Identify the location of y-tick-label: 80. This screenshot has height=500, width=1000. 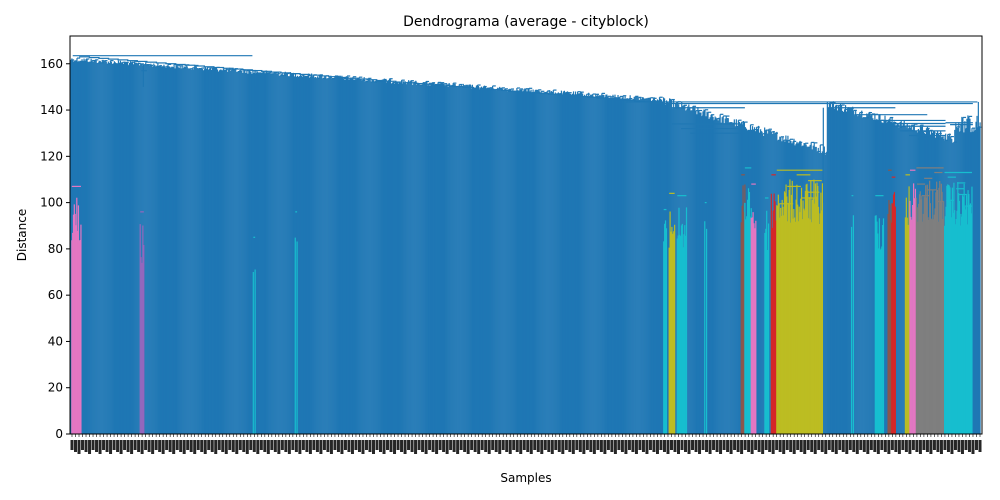
(55, 249).